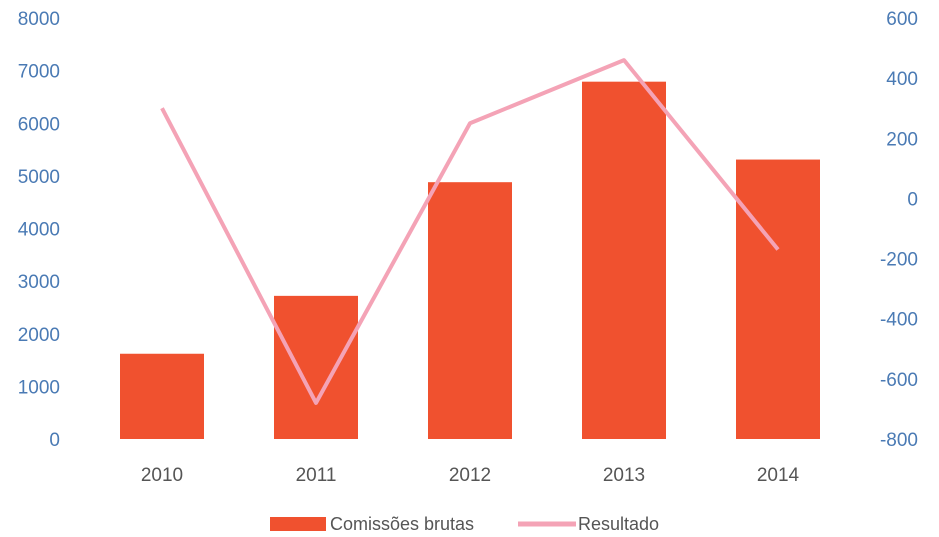 The image size is (939, 537). Describe the element at coordinates (470, 310) in the screenshot. I see `bar-2012` at that location.